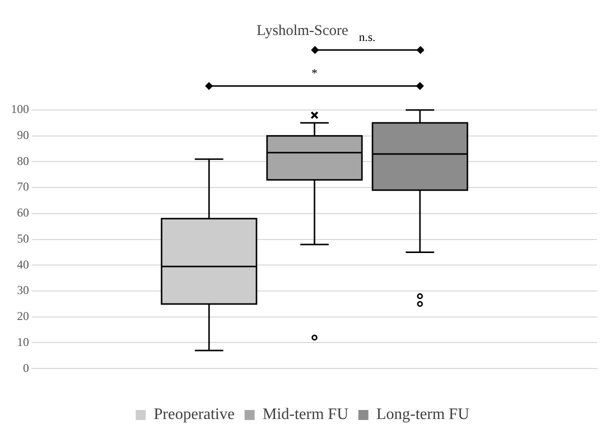  What do you see at coordinates (194, 415) in the screenshot?
I see `legend-label: Preoperative` at bounding box center [194, 415].